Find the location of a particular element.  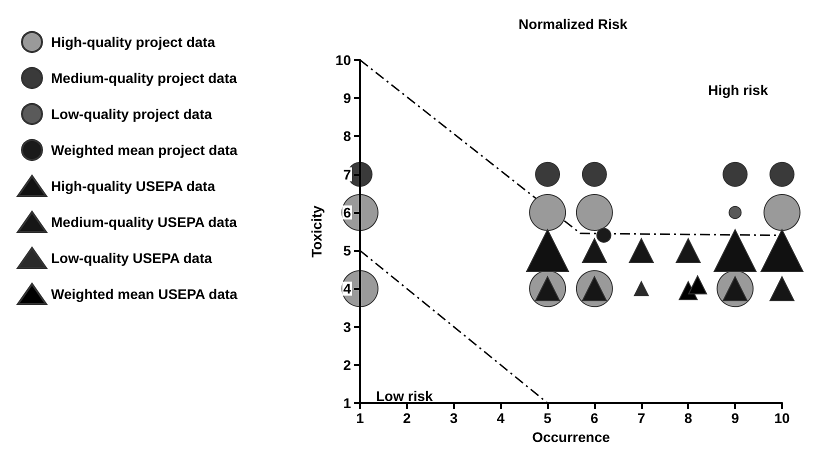

x-tick-label: 5 is located at coordinates (548, 418).